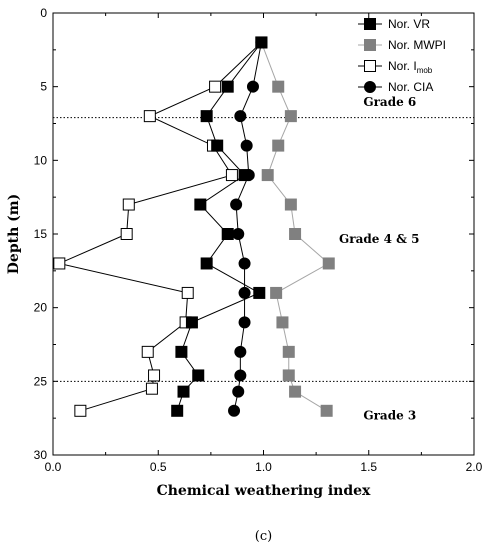  I want to click on legend-label-text: Nor. MWPI, so click(417, 45).